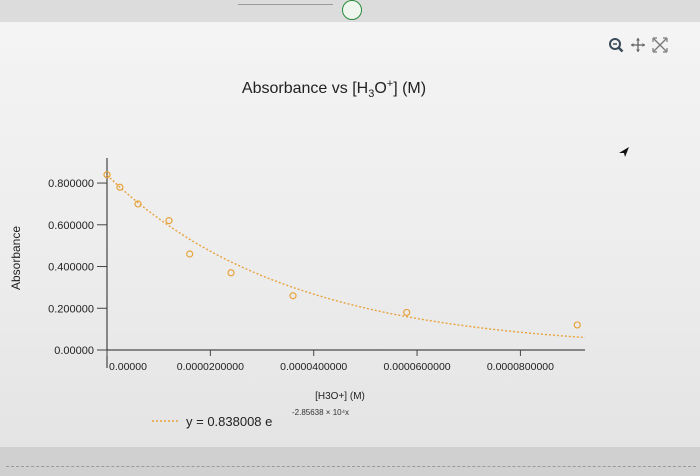 The width and height of the screenshot is (700, 476). Describe the element at coordinates (334, 89) in the screenshot. I see `chart-title: Absorbance vs [H3O+] (M)` at that location.